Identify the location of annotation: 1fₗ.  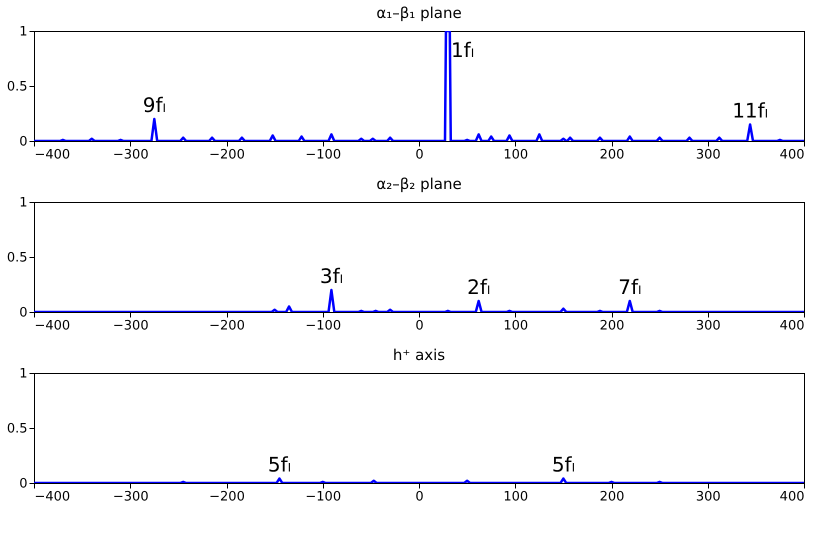
(462, 50).